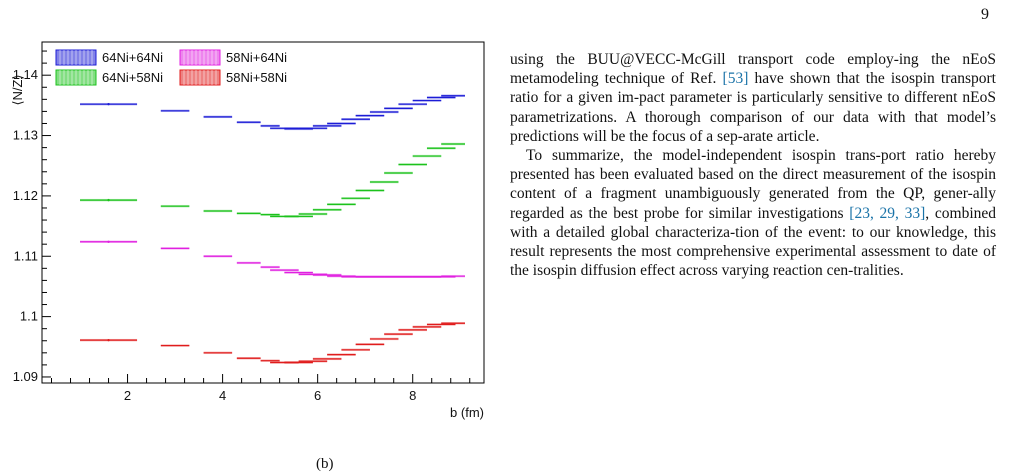  I want to click on citation-link: [53], so click(735, 79).